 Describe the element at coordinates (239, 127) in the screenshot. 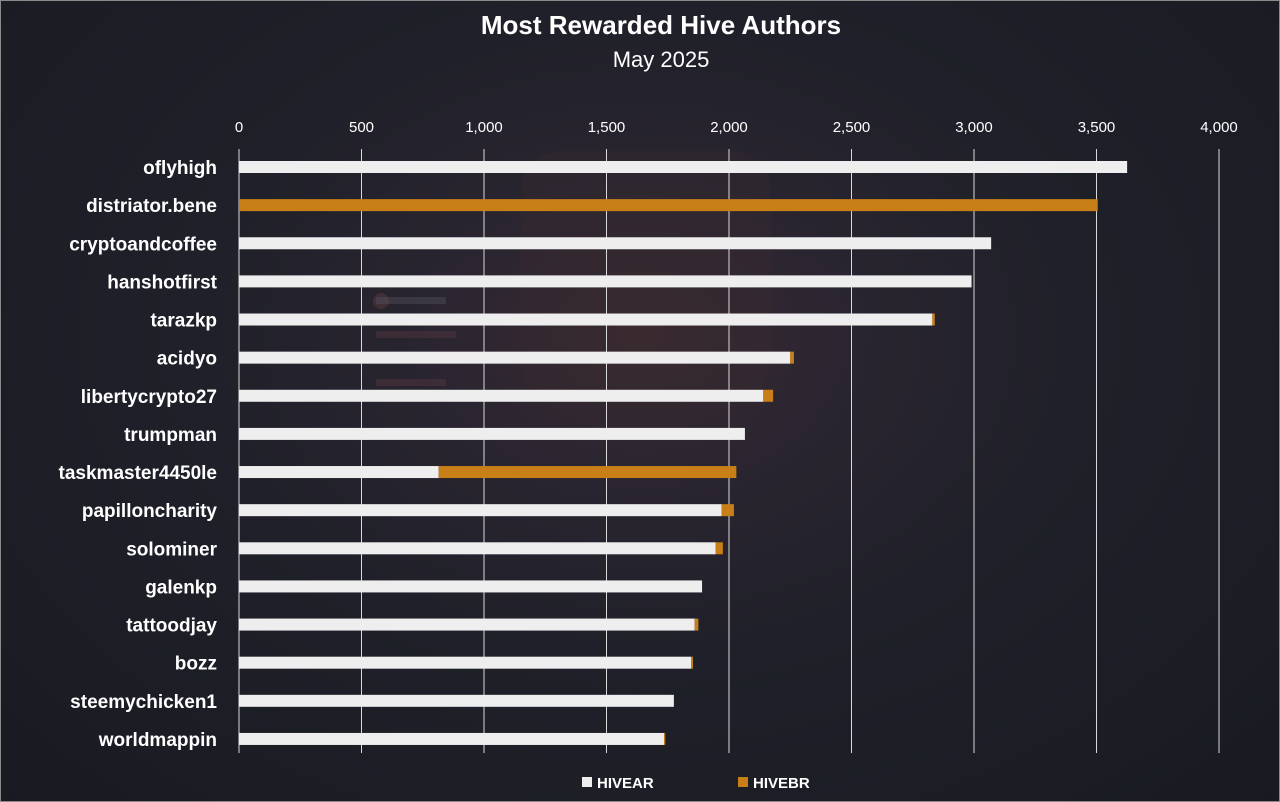

I see `x-tick-label: 0` at that location.